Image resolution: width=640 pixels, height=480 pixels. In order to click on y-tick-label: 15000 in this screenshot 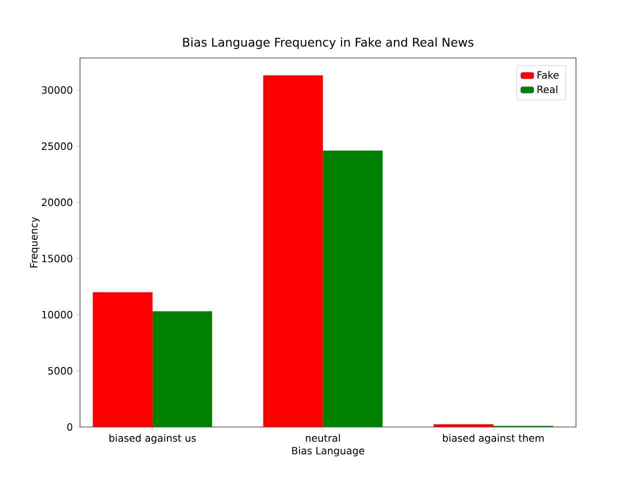, I will do `click(57, 258)`.